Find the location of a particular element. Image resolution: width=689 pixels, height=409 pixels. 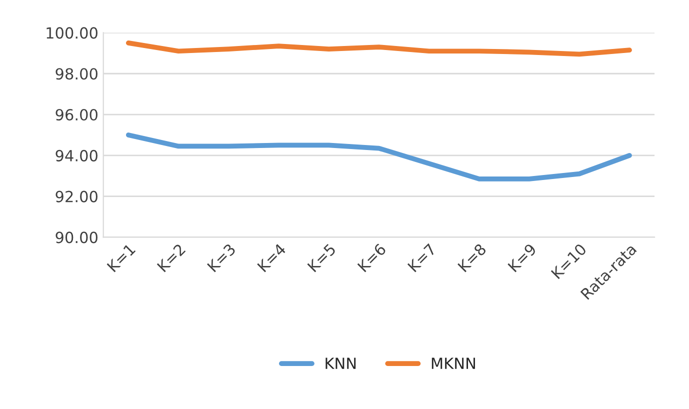

y-tick-label: 96.00 is located at coordinates (77, 114).